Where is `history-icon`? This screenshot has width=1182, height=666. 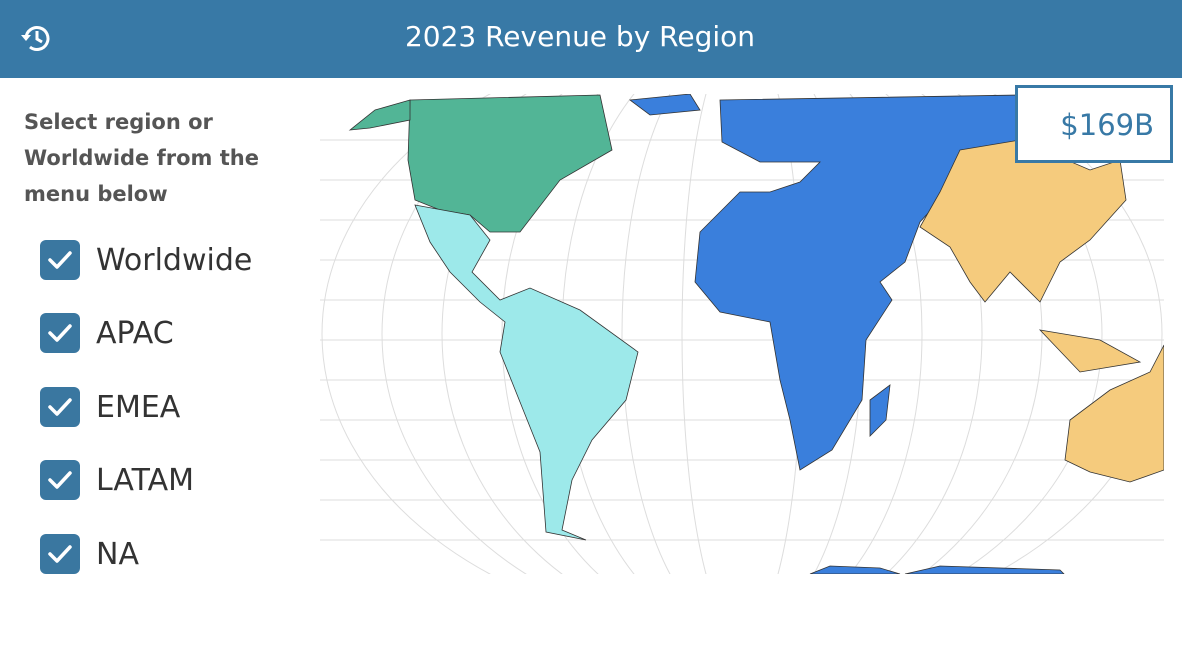
history-icon is located at coordinates (36, 38).